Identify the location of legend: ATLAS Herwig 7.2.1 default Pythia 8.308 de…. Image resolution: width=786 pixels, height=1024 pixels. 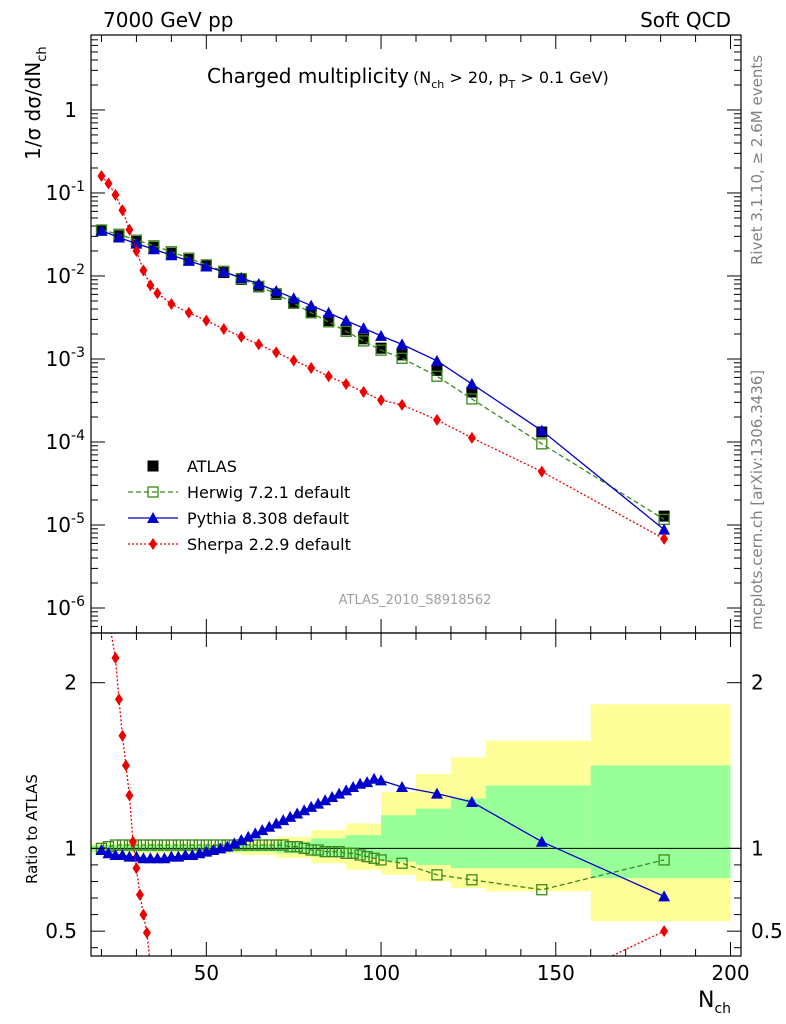
(239, 505).